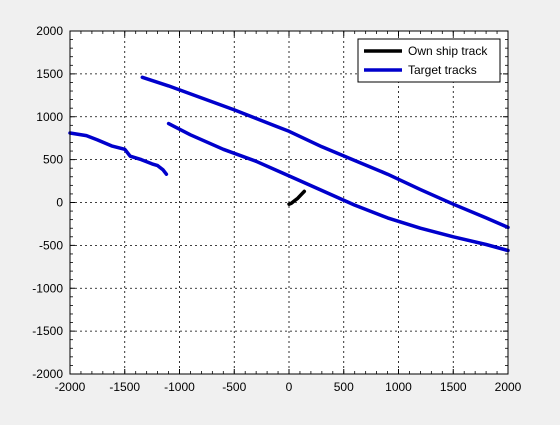 The width and height of the screenshot is (560, 425). I want to click on x-tick-labels: -2000 -1500 -1000 -500 0 500 1000 1500 2000, so click(288, 387).